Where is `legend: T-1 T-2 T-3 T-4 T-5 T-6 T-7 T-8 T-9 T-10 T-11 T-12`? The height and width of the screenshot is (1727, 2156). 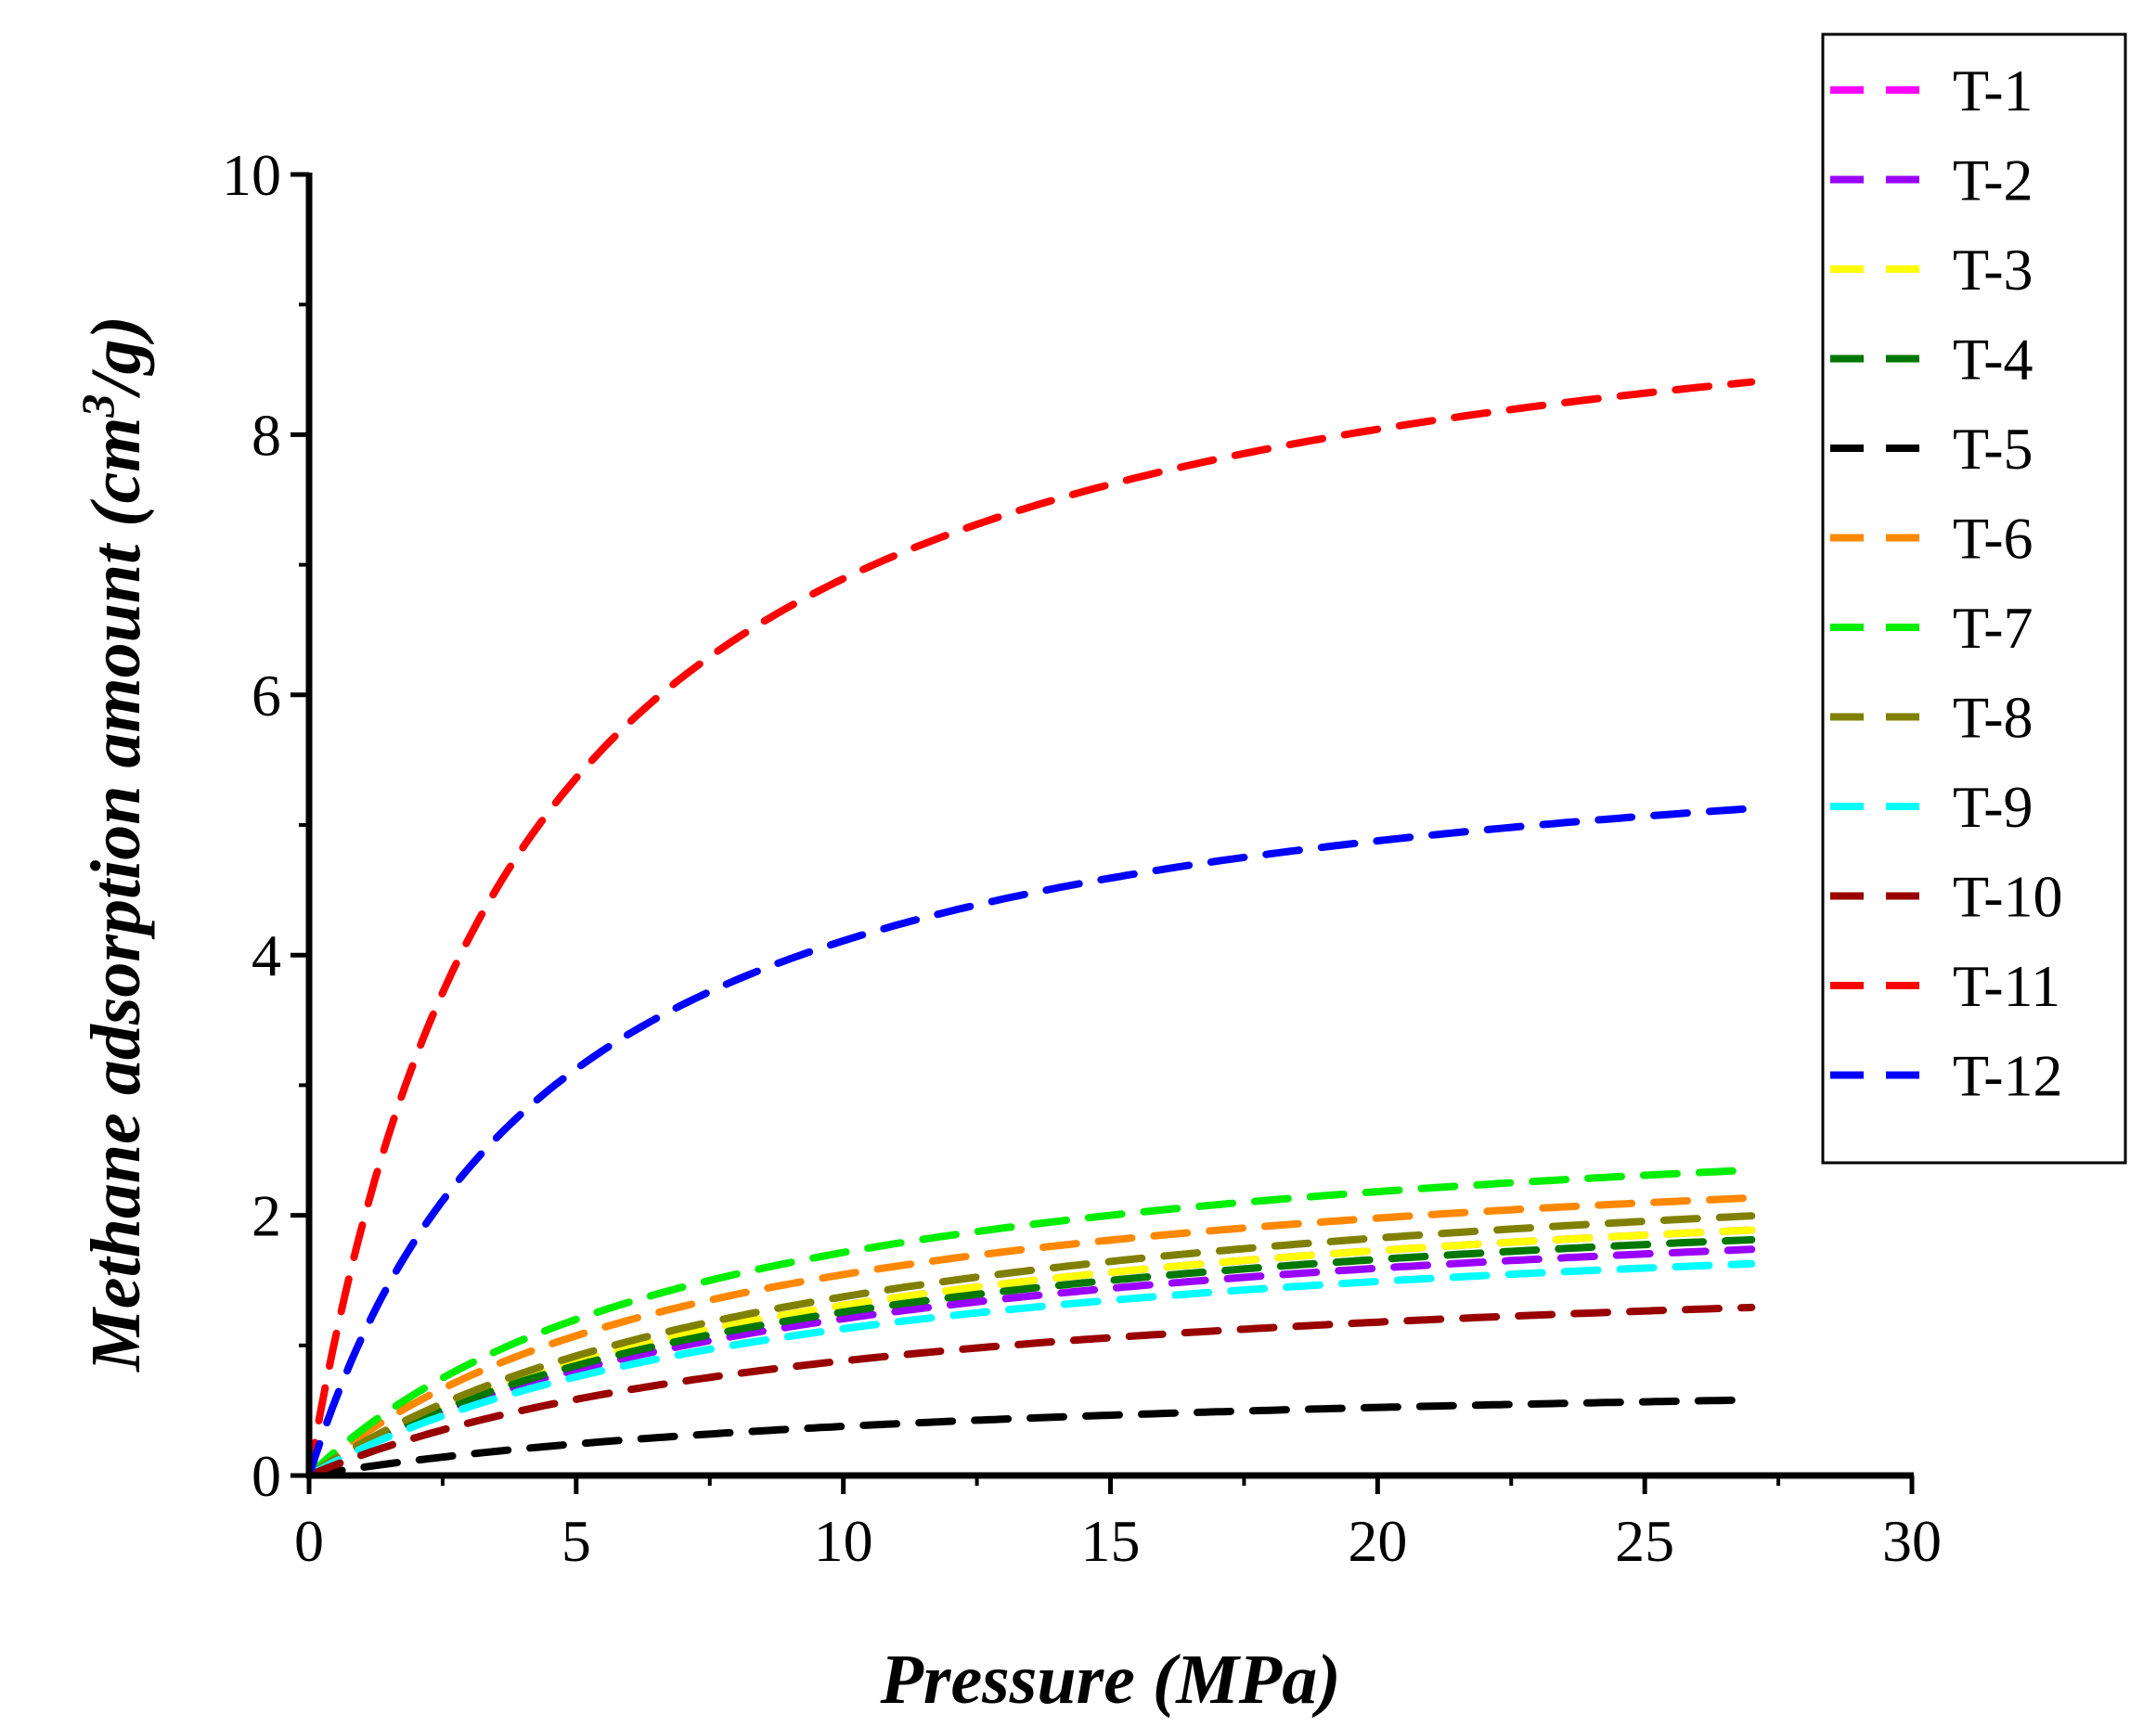
legend: T-1 T-2 T-3 T-4 T-5 T-6 T-7 T-8 T-9 T-10 T-11 T-12 is located at coordinates (1974, 598).